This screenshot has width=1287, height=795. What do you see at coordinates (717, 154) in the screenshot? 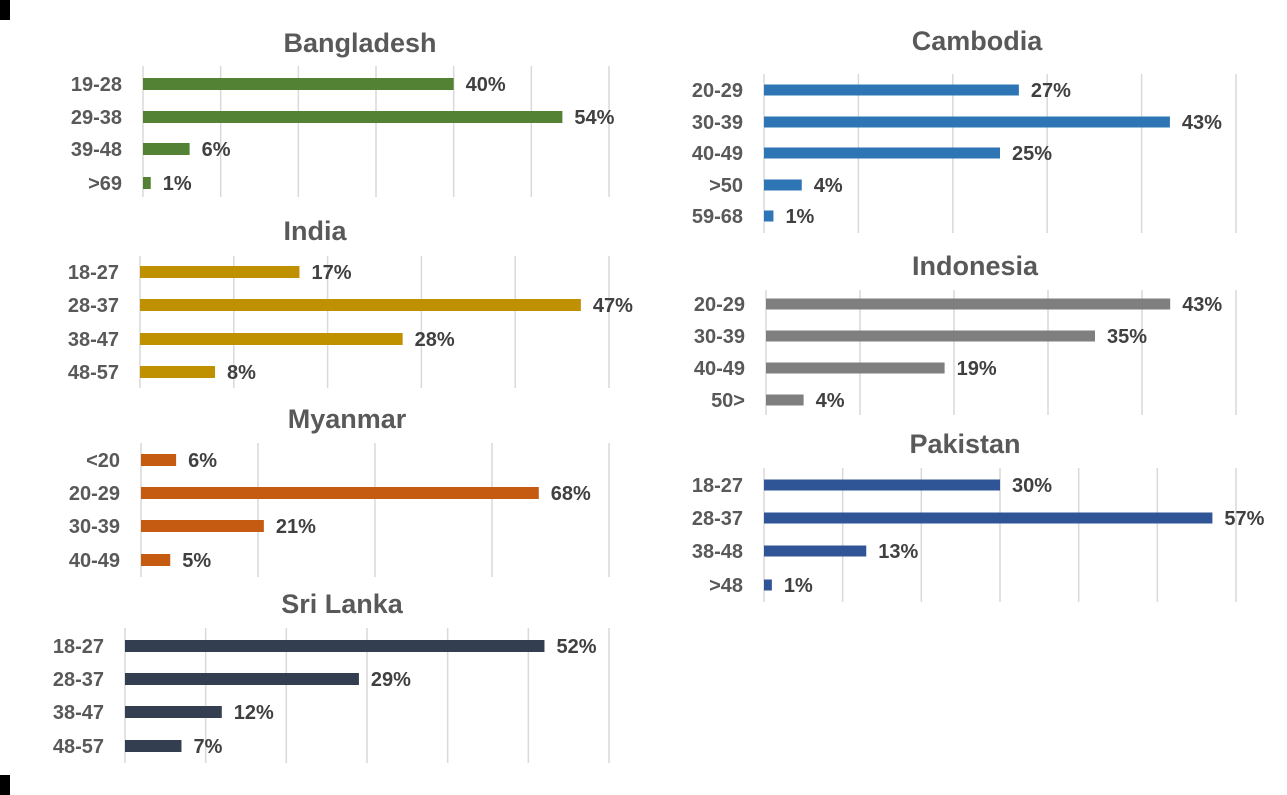
I see `cambodia-category-label: 40-49` at bounding box center [717, 154].